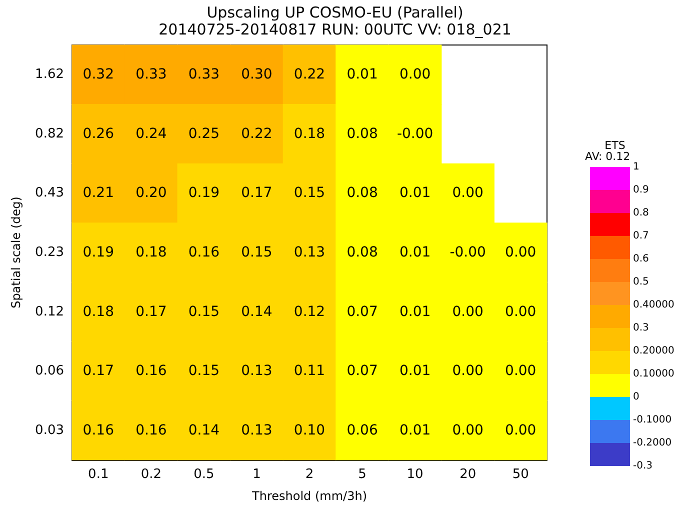  What do you see at coordinates (98, 134) in the screenshot?
I see `data-label: 0.26` at bounding box center [98, 134].